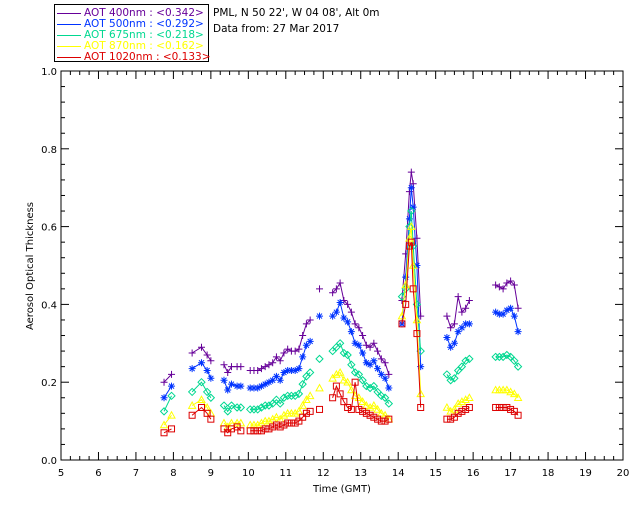 The height and width of the screenshot is (512, 640). I want to click on y-tick-label: 0.8, so click(49, 150).